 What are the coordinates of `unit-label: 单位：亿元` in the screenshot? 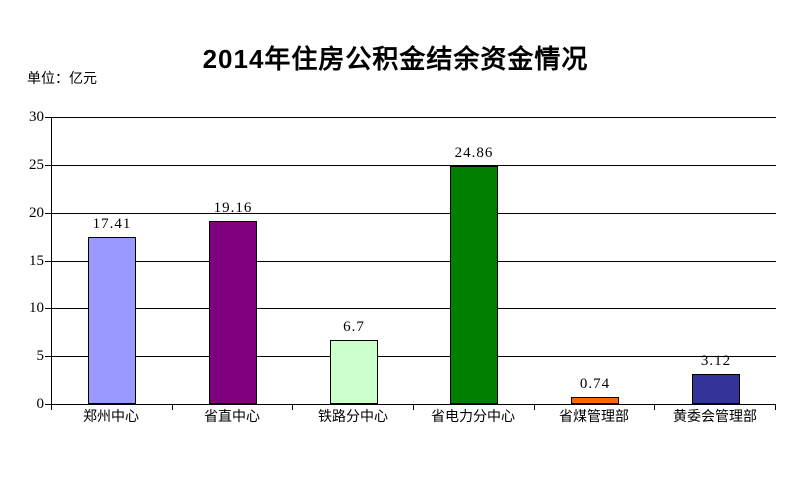 It's located at (62, 79).